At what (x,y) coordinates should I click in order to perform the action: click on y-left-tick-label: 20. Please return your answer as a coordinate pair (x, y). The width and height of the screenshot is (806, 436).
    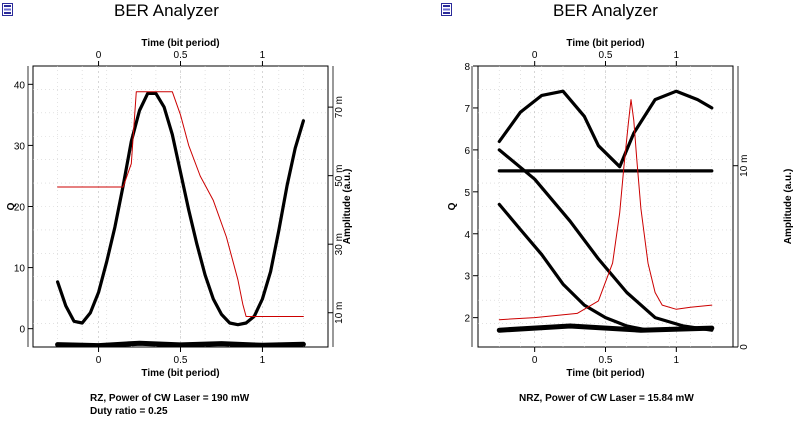
    Looking at the image, I should click on (20, 208).